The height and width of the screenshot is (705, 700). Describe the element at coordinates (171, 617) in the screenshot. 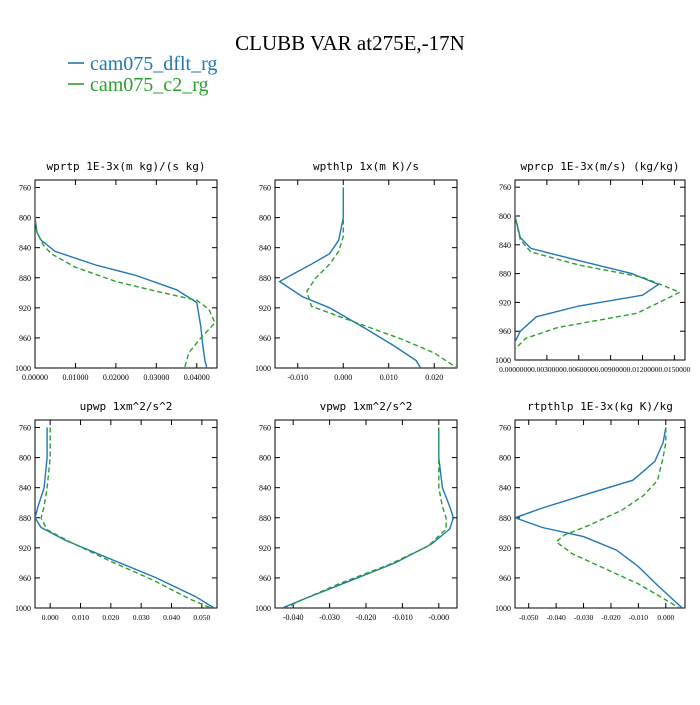

I see `x-tick-label: 0.040` at that location.